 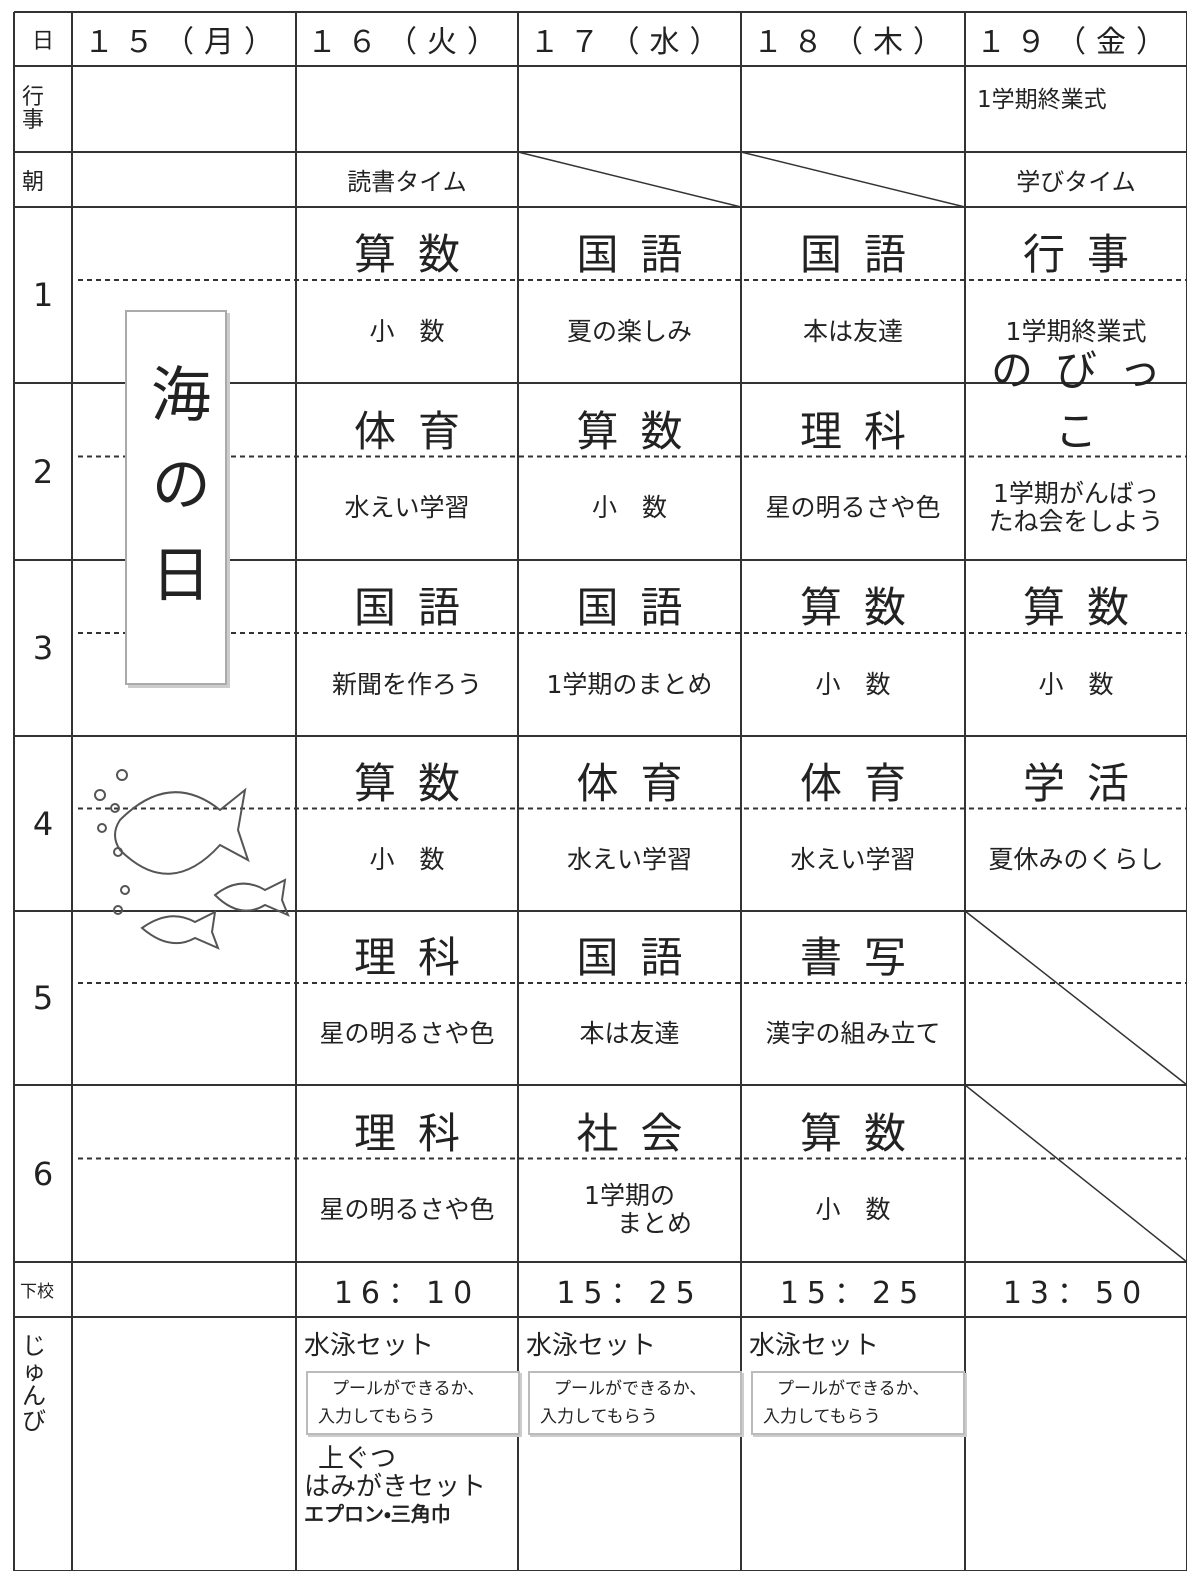 I want to click on topic-line: 1学期の, so click(x=629, y=1196).